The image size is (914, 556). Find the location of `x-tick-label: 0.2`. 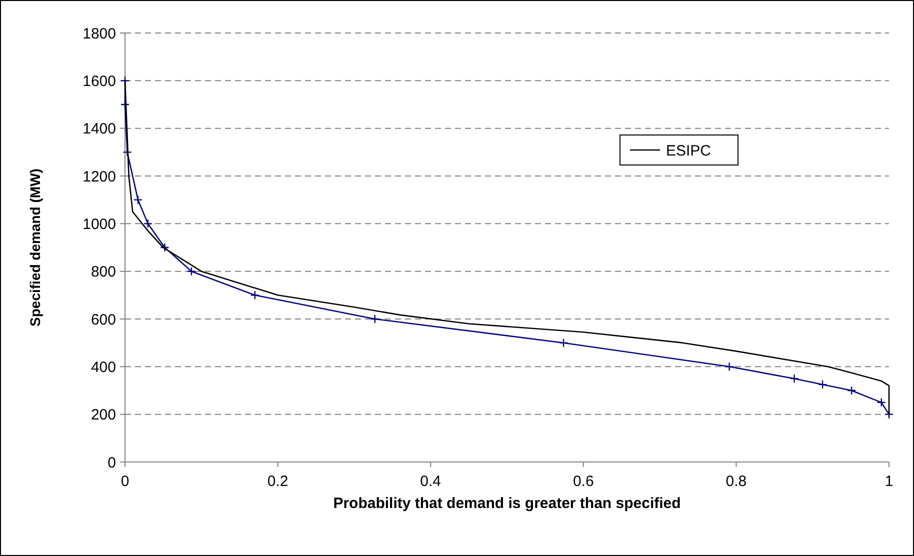

x-tick-label: 0.2 is located at coordinates (277, 481).